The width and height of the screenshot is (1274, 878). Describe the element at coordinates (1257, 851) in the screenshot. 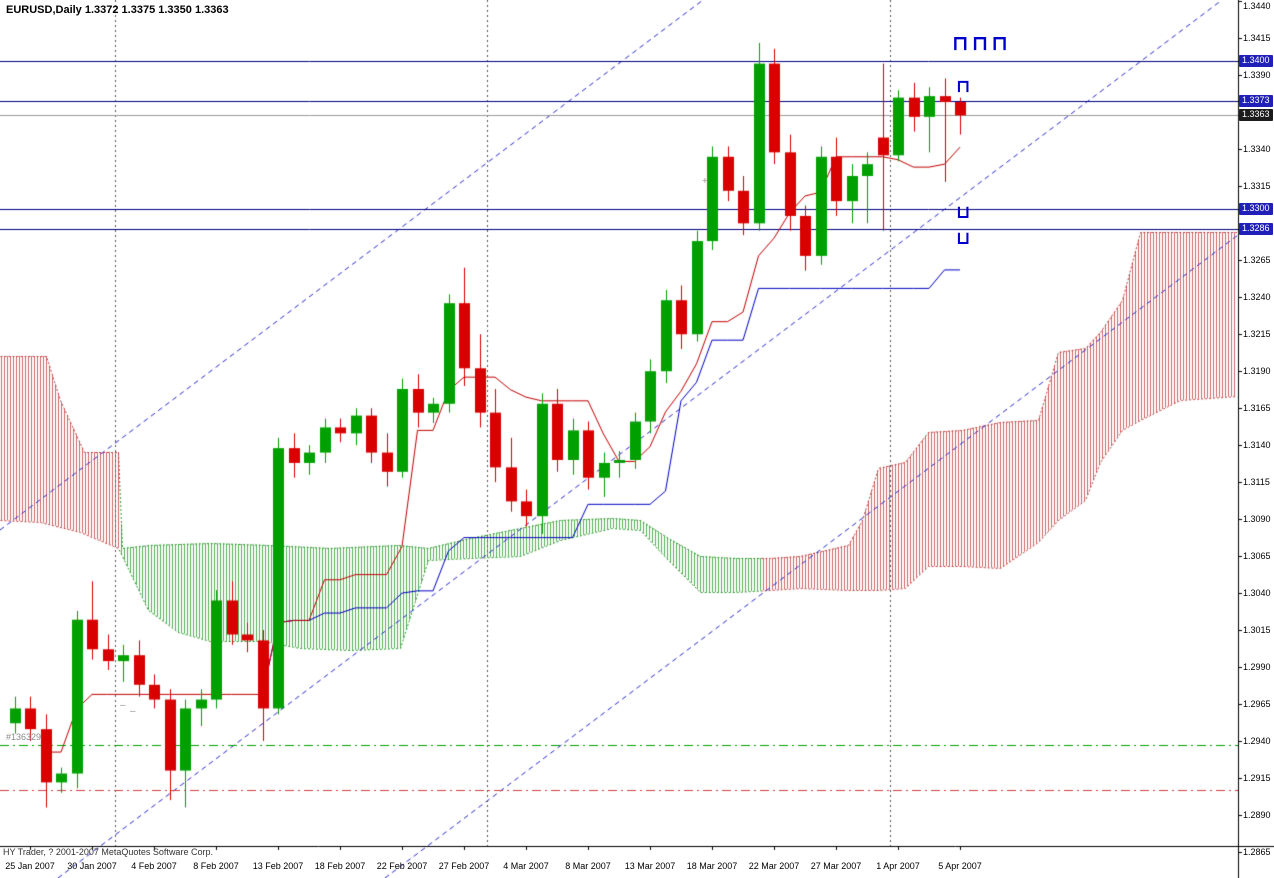

I see `price-axis-label: 1.2865` at that location.